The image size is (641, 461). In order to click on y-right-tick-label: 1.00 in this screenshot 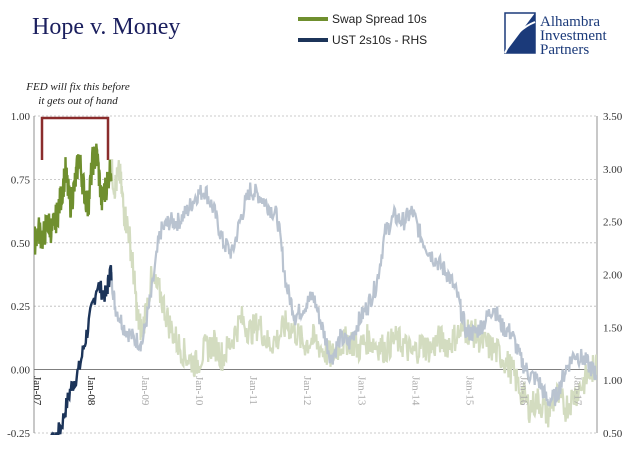, I will do `click(613, 381)`.